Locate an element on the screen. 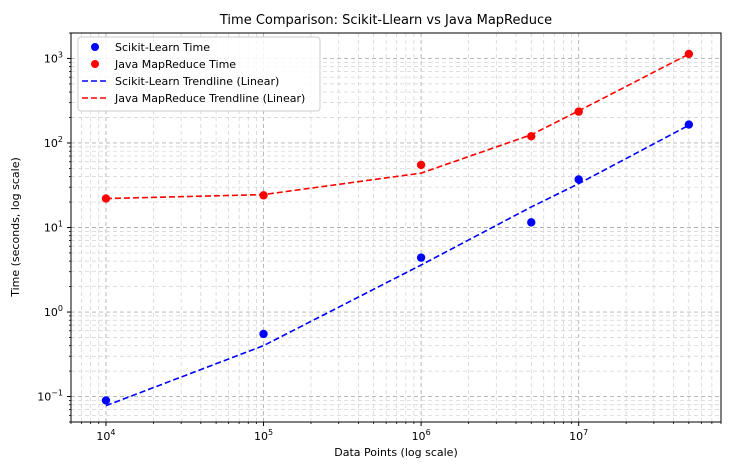 This screenshot has width=736, height=475. y-tick-label: 10³ is located at coordinates (53, 57).